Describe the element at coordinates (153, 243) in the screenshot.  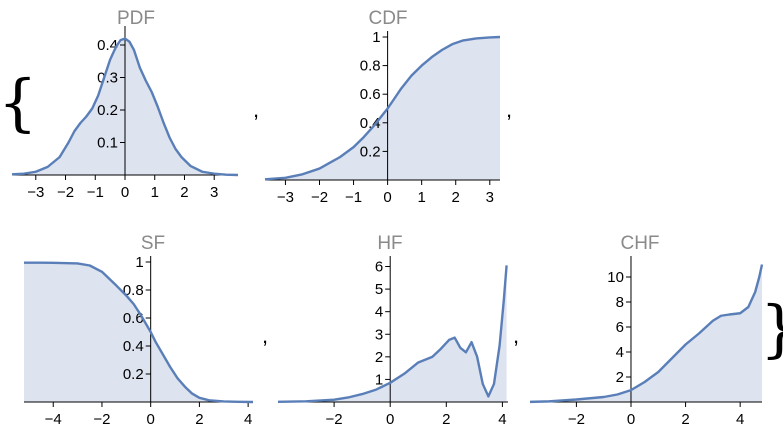
I see `chart-title: SF` at that location.